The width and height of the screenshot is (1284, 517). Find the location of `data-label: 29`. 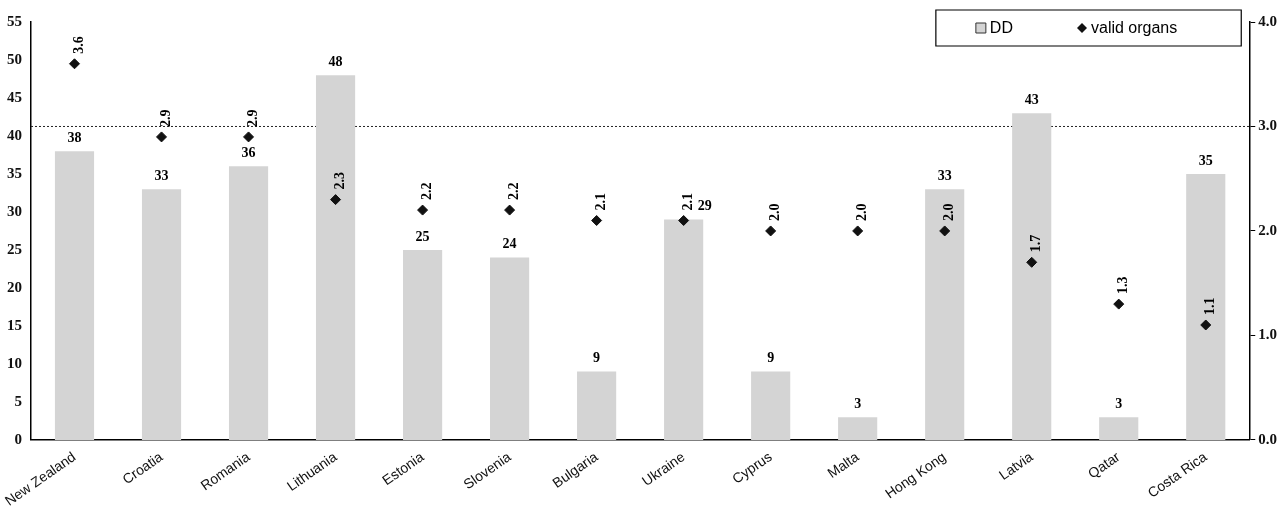

data-label: 29 is located at coordinates (704, 206).